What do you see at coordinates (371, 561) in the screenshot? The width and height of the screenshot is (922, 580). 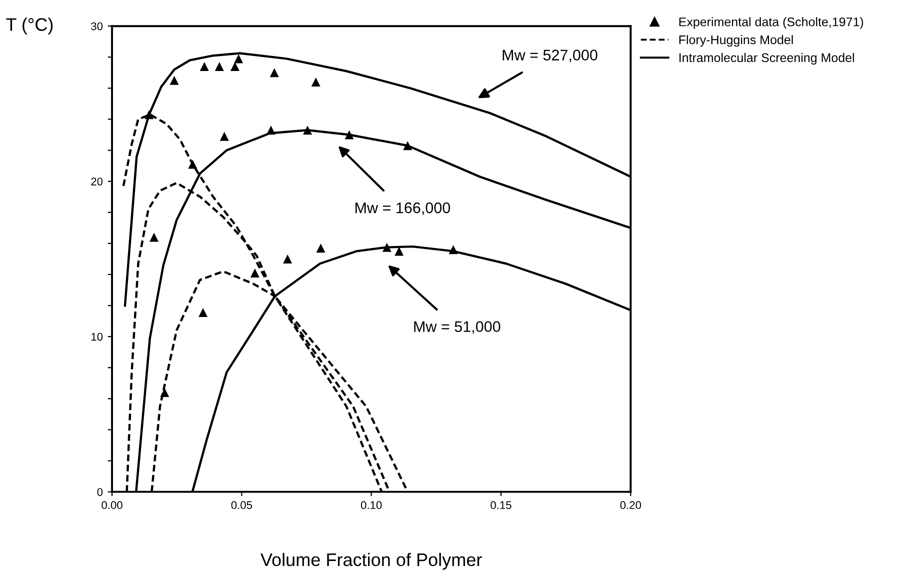 I see `x-axis-title: Volume Fraction of Polymer` at bounding box center [371, 561].